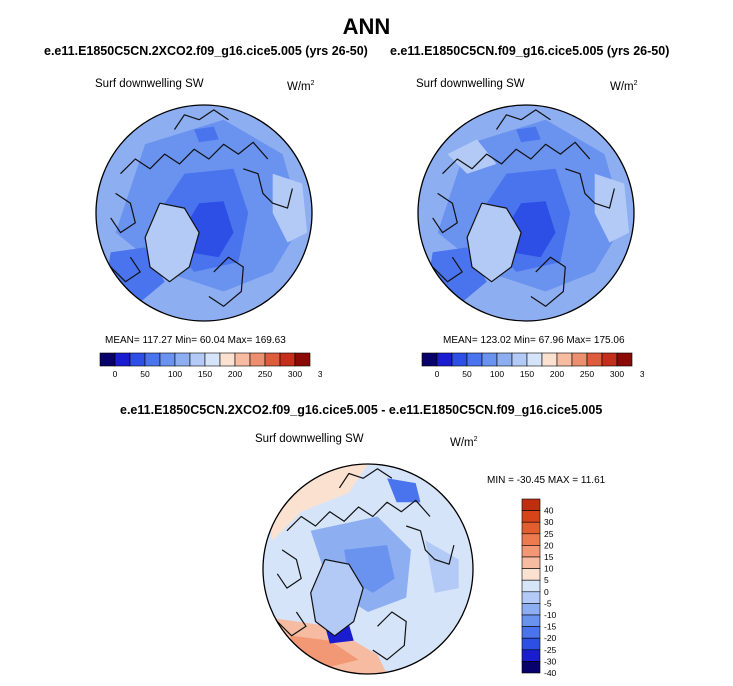 The image size is (733, 686). What do you see at coordinates (309, 439) in the screenshot?
I see `panel-3-variable-label: Surf downwelling SW` at bounding box center [309, 439].